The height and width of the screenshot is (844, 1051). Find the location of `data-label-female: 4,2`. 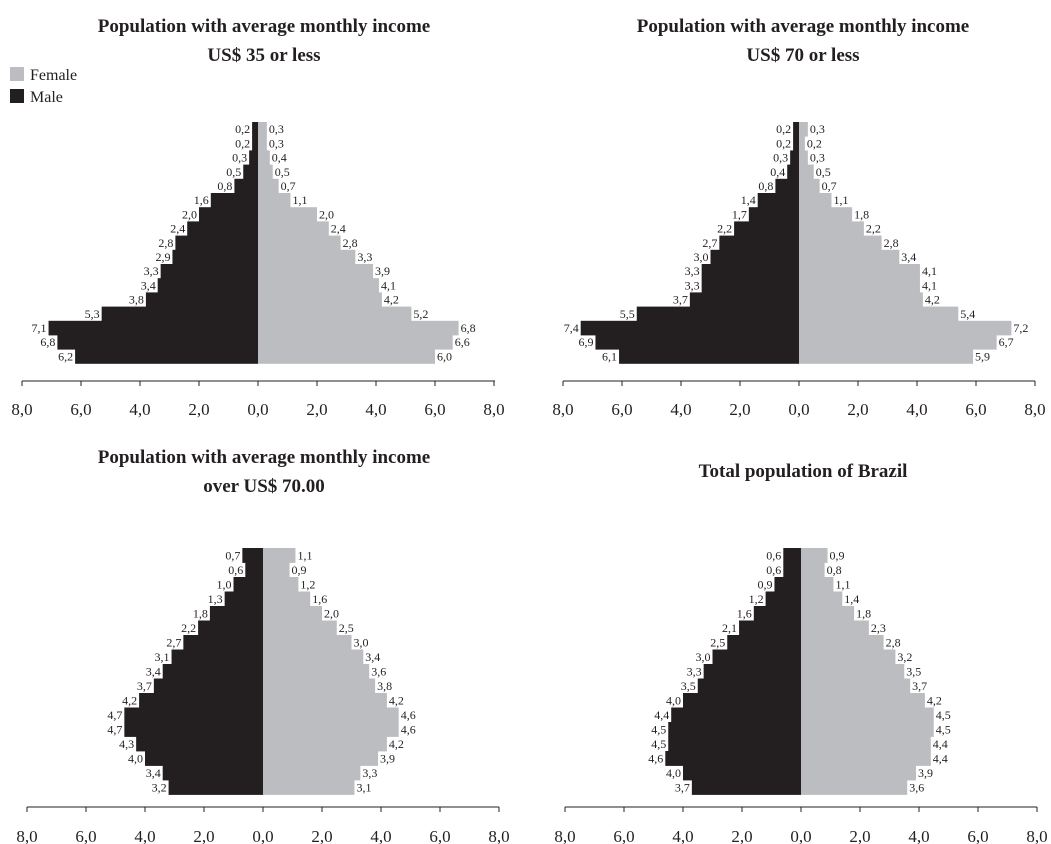

data-label-female: 4,2 is located at coordinates (396, 744).